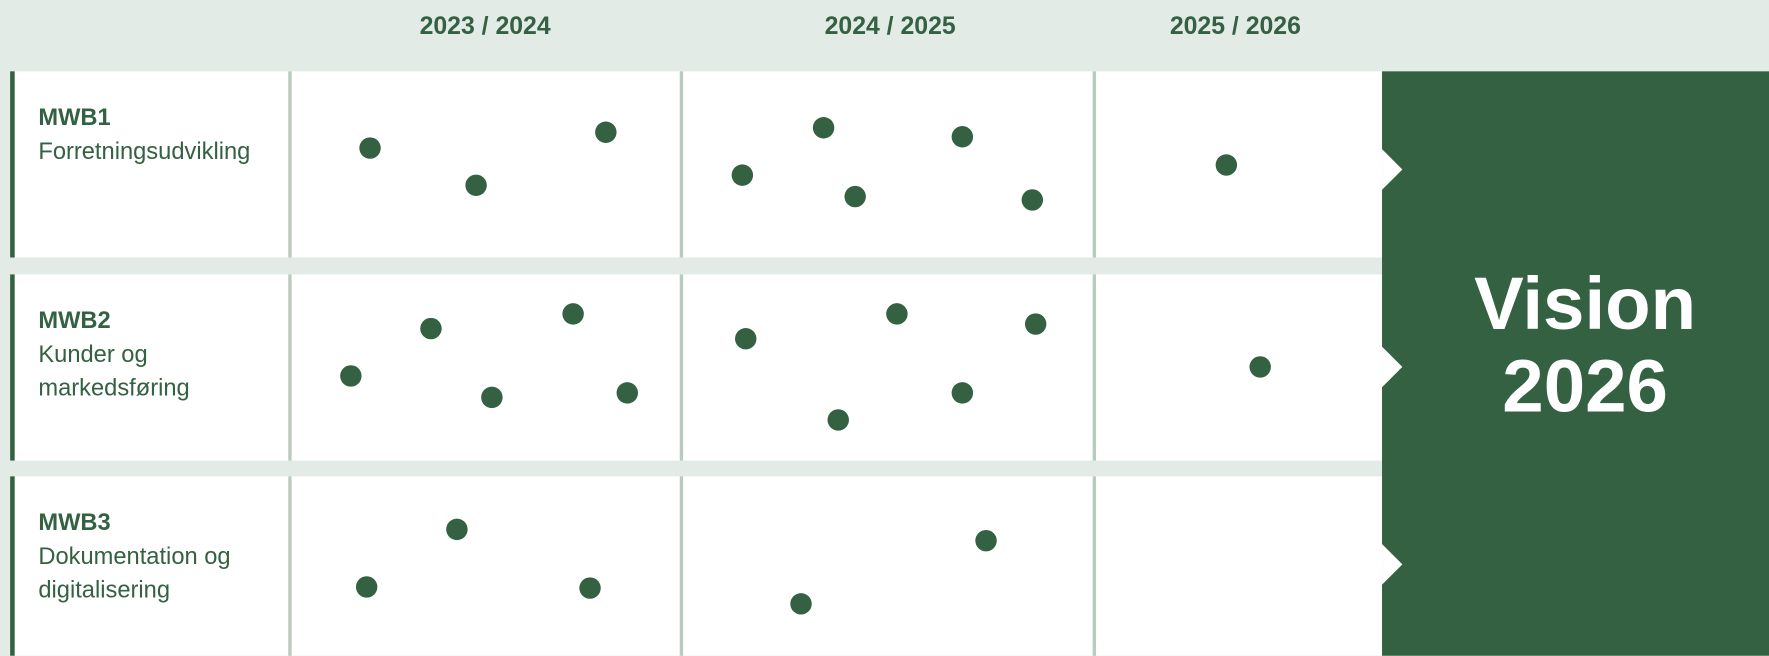 This screenshot has height=656, width=1769. I want to click on vision-line: Vision, so click(1585, 303).